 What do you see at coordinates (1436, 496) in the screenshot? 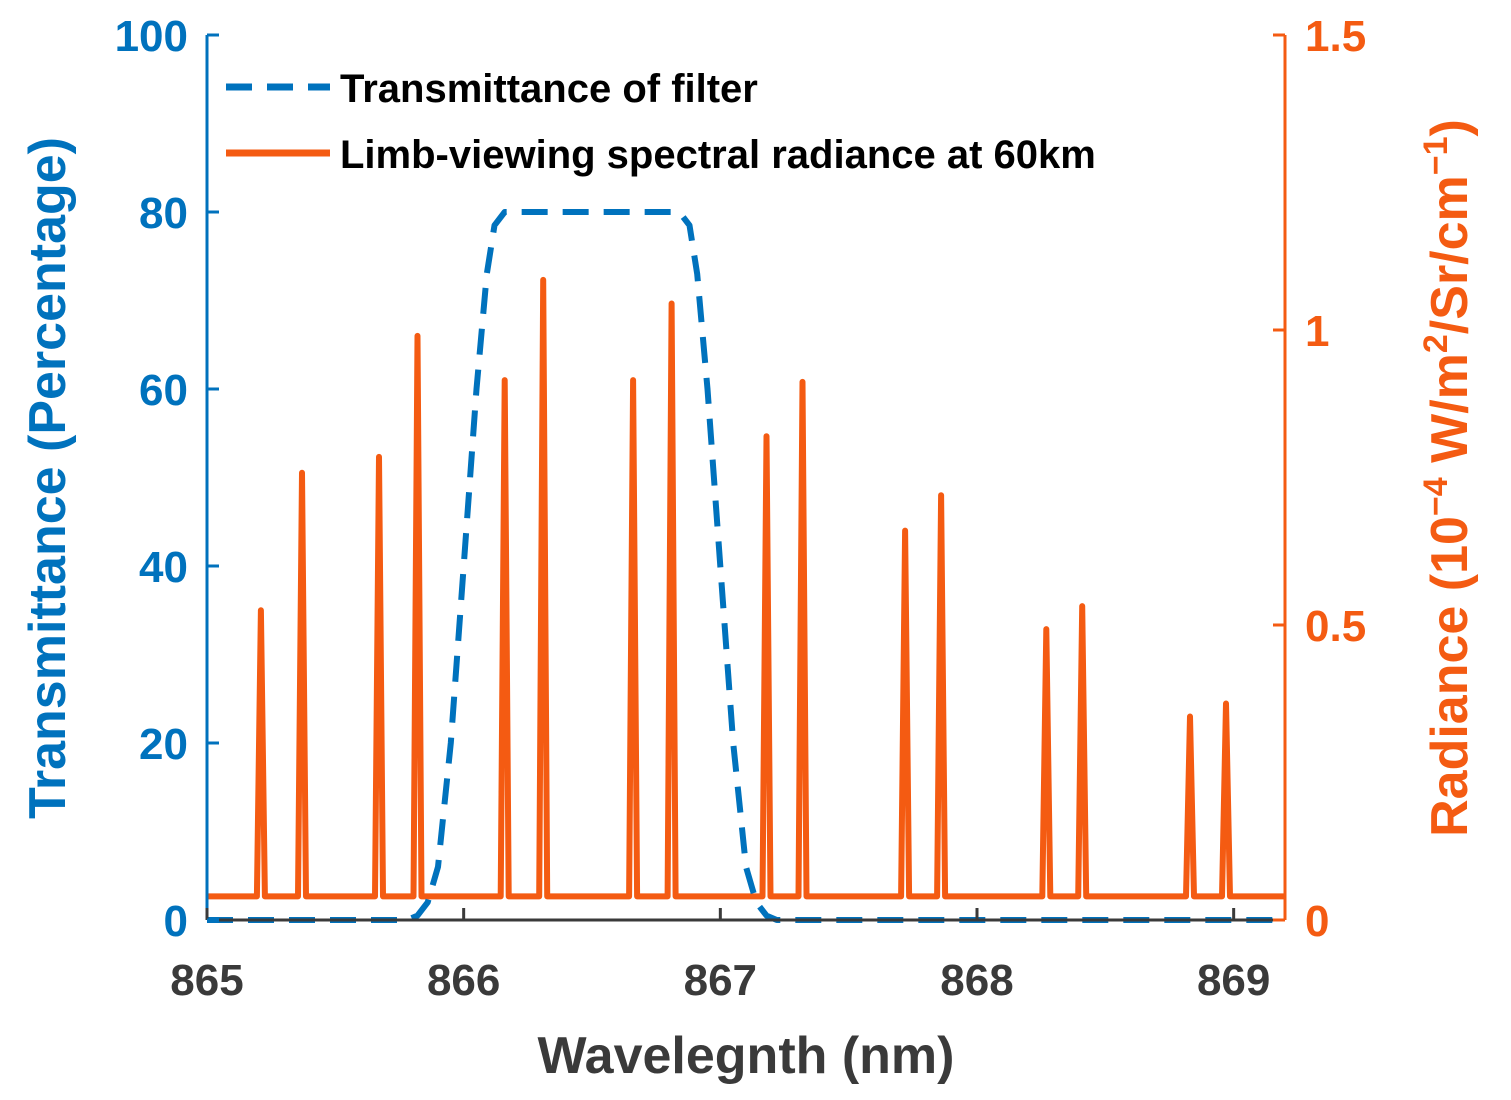
I see `right-axis-title-sup1: −4` at bounding box center [1436, 496].